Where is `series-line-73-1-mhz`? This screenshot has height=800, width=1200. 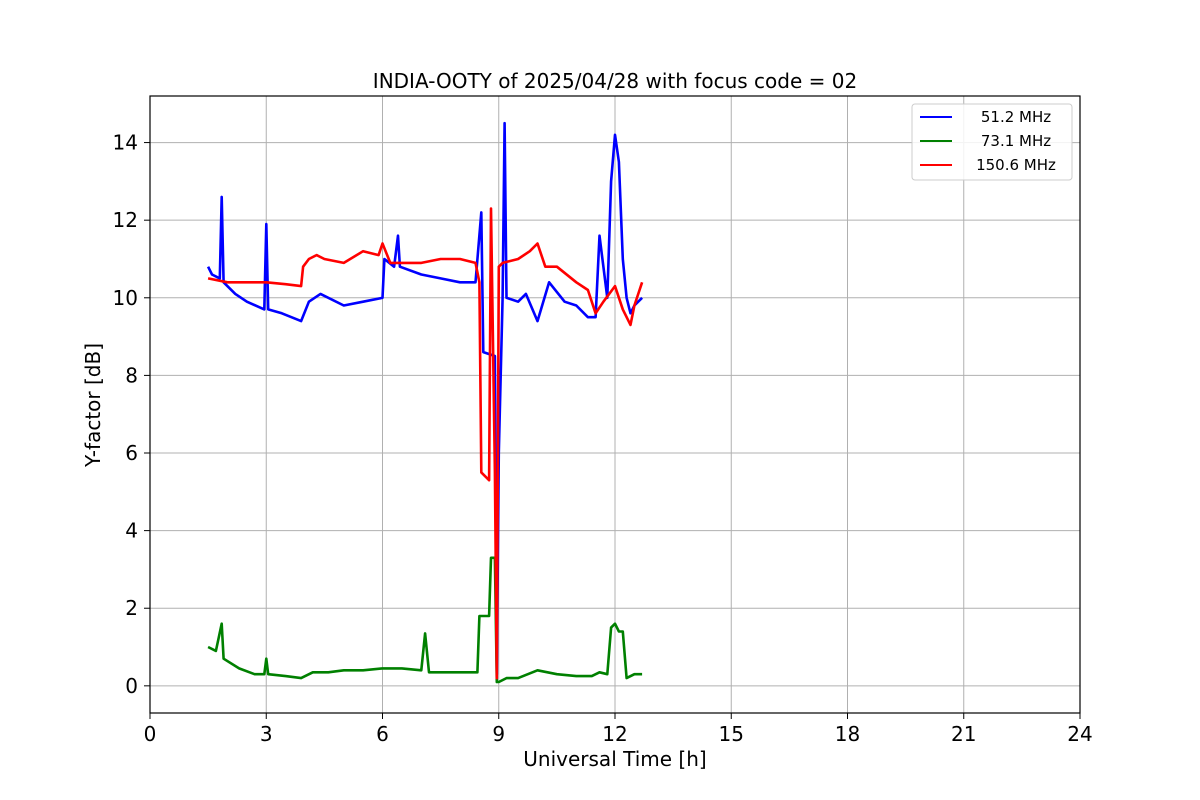
series-line-73-1-mhz is located at coordinates (425, 620).